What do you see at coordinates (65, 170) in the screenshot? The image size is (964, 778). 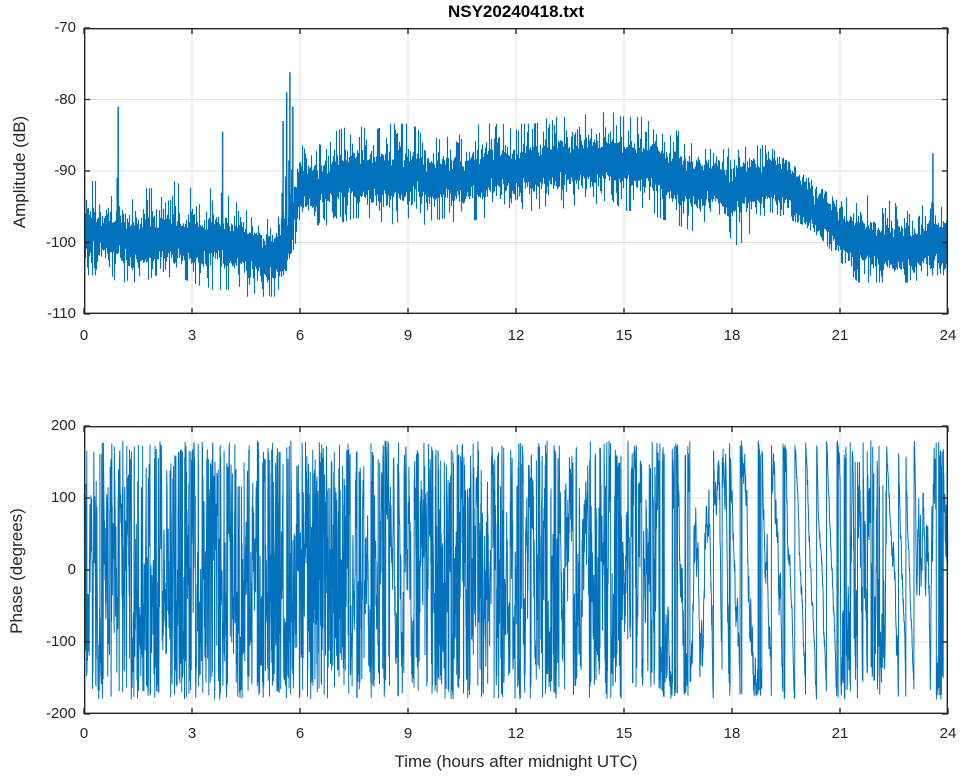 I see `amplitude-y-tick-label: -90` at bounding box center [65, 170].